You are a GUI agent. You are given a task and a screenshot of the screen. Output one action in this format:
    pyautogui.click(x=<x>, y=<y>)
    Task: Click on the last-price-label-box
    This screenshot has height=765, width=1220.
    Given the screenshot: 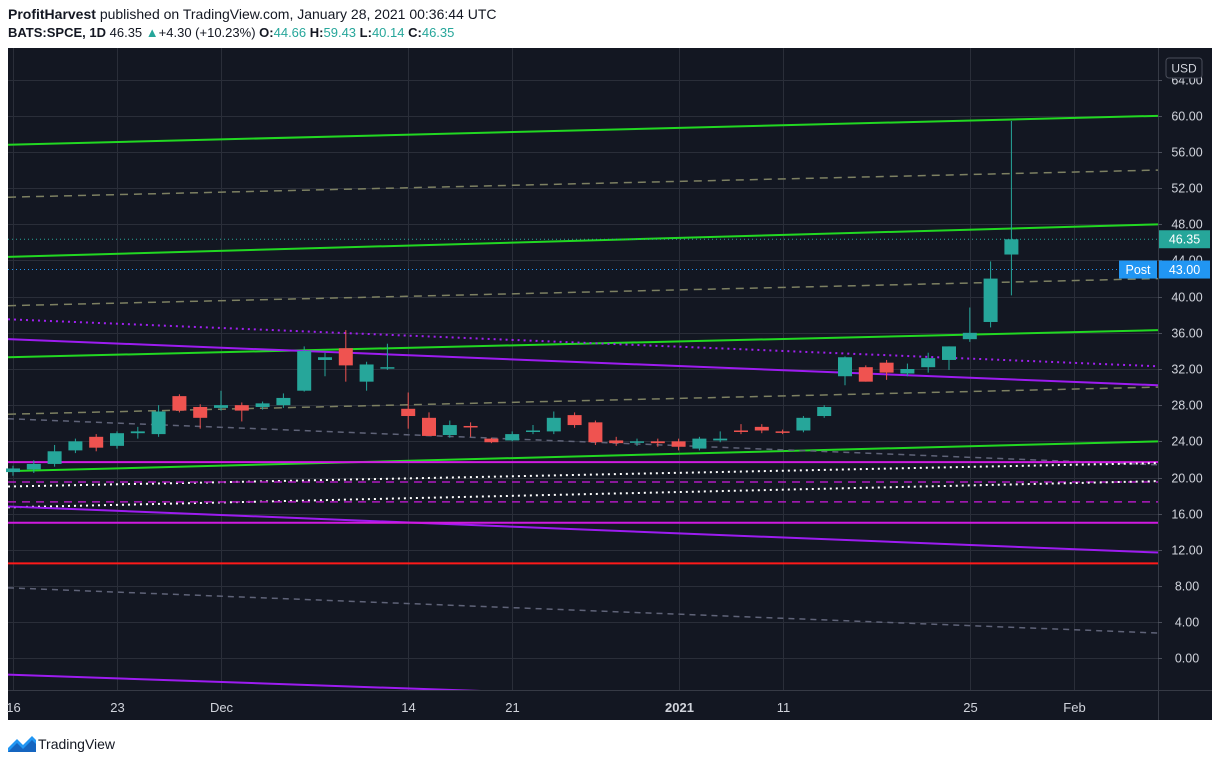 What is the action you would take?
    pyautogui.click(x=1184, y=239)
    